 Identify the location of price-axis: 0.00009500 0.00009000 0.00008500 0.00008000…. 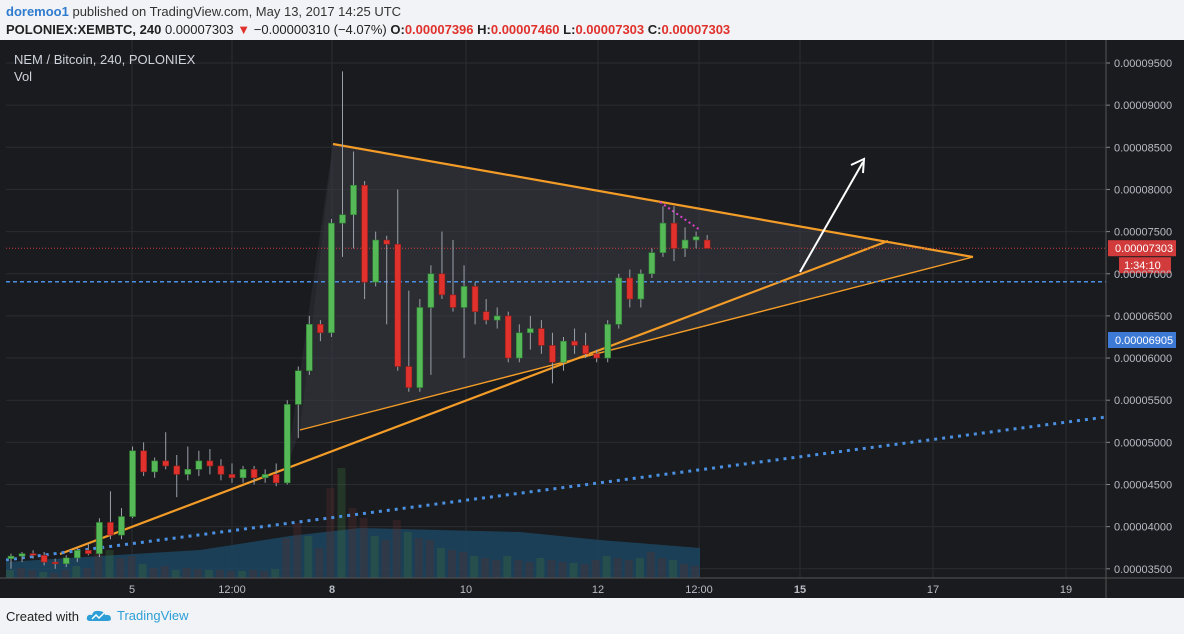
(1138, 319).